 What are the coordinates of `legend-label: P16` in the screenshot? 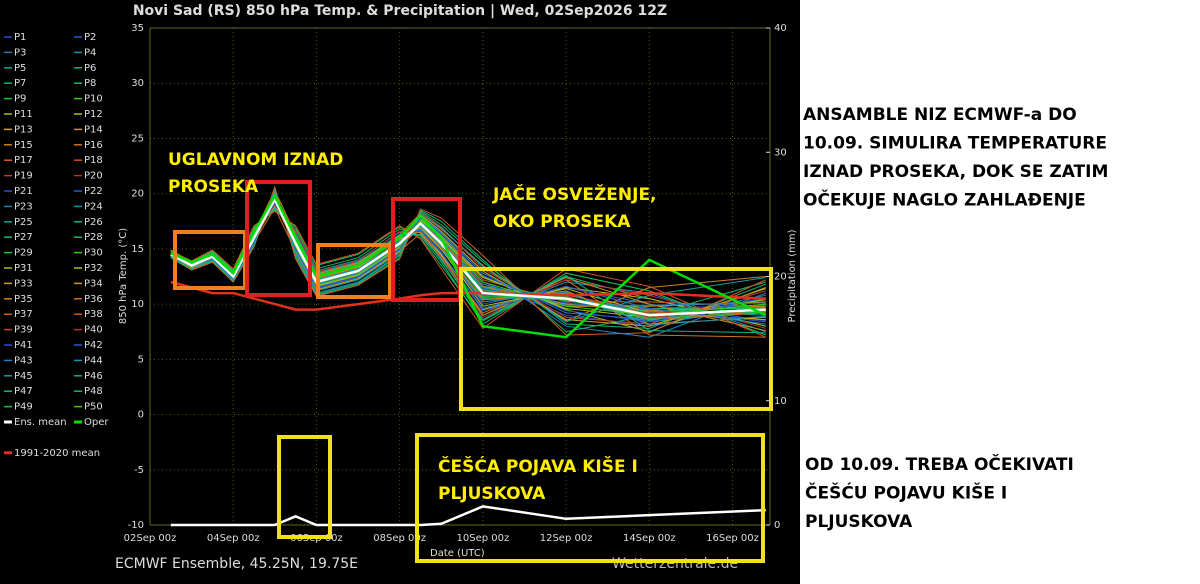 It's located at (93, 145).